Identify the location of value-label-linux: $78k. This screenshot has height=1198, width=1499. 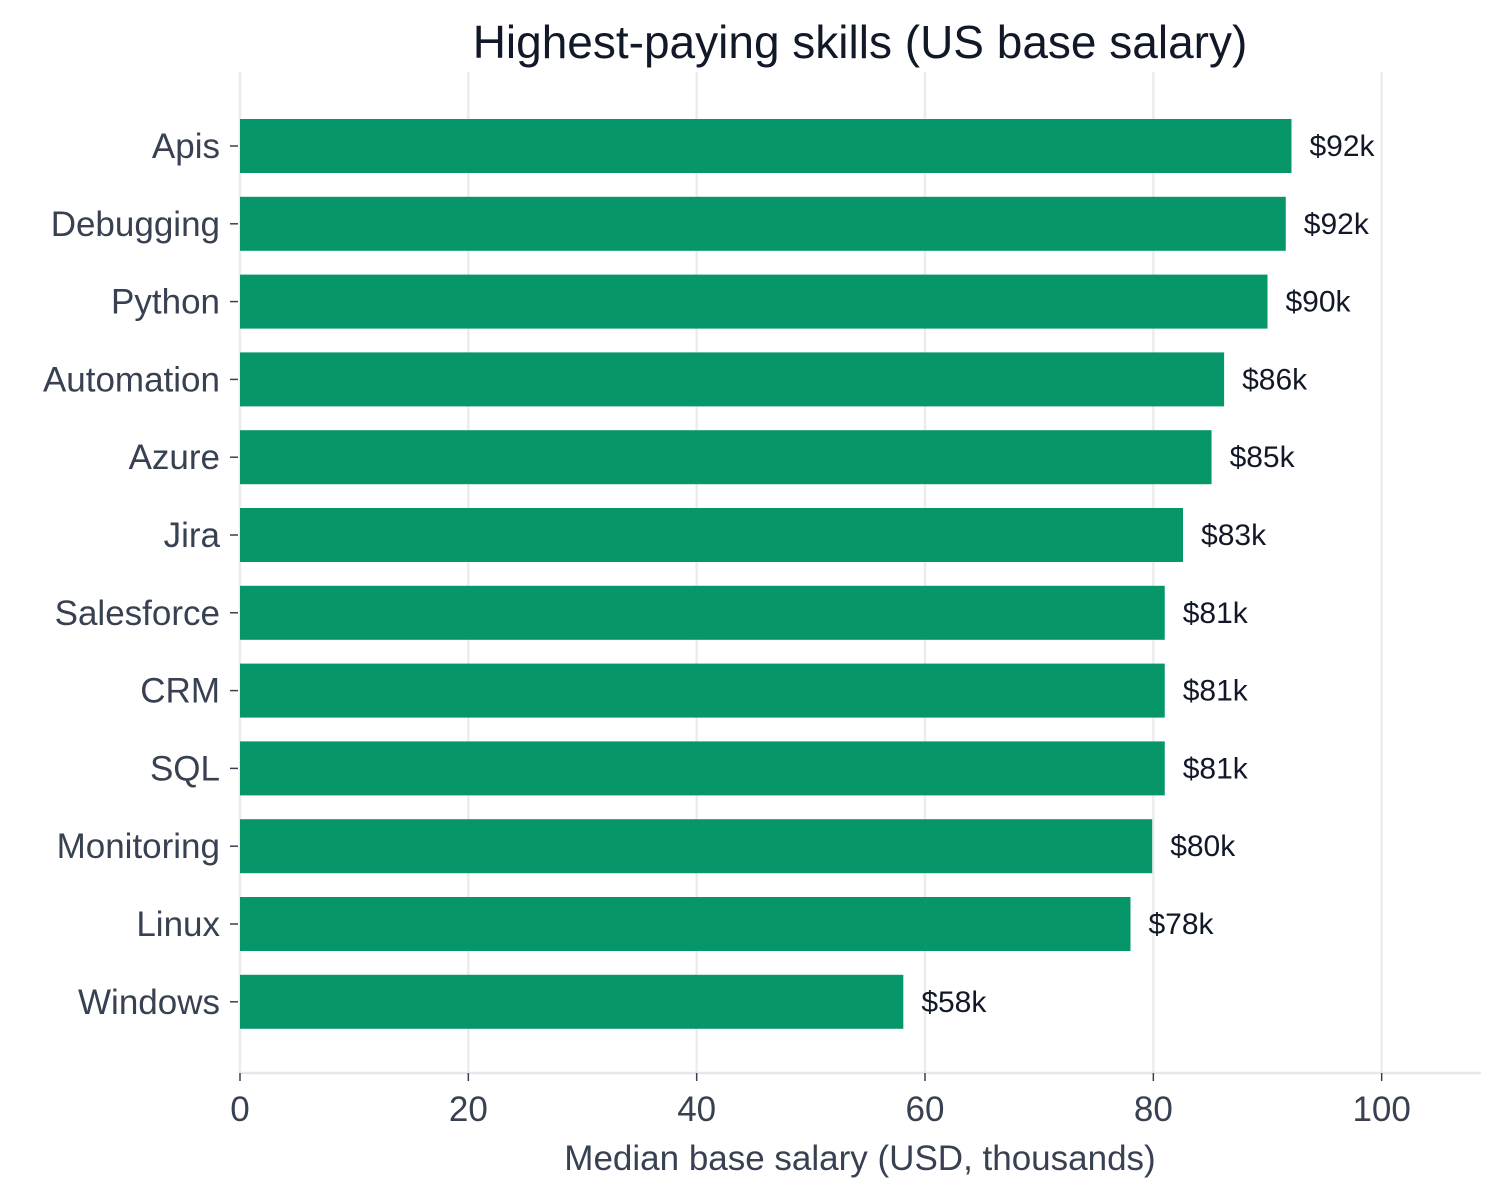
(1182, 924).